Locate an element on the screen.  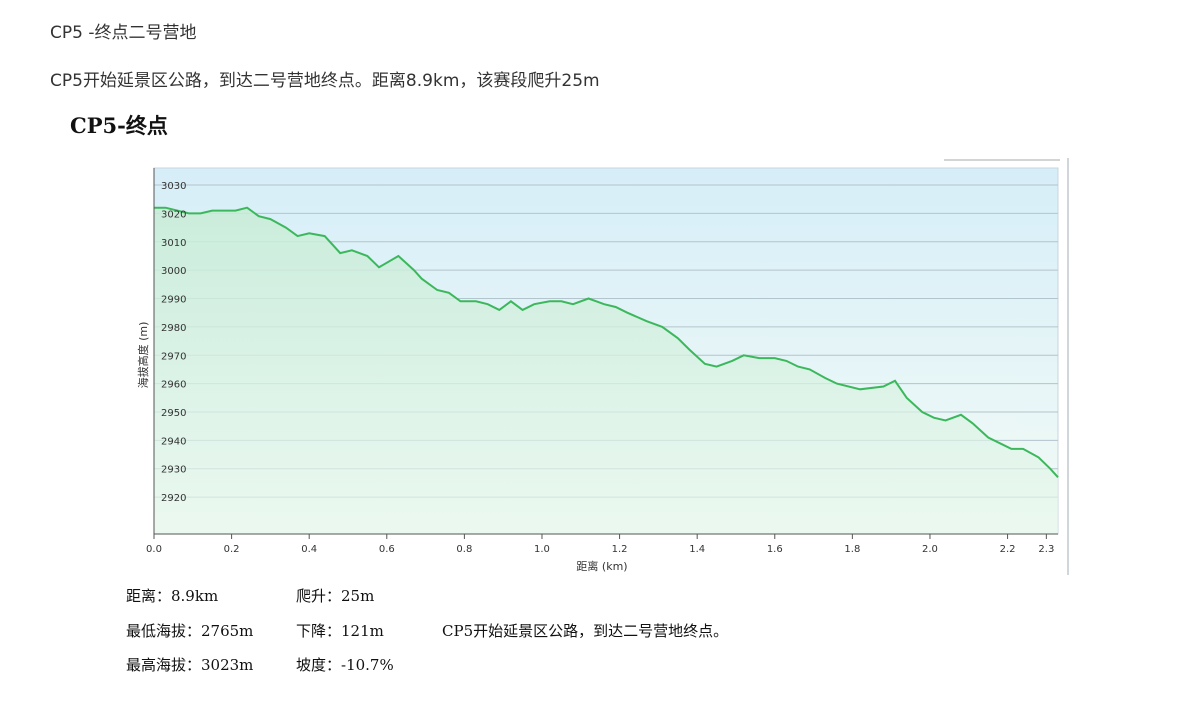
x-tick-label: 1.2 is located at coordinates (620, 549).